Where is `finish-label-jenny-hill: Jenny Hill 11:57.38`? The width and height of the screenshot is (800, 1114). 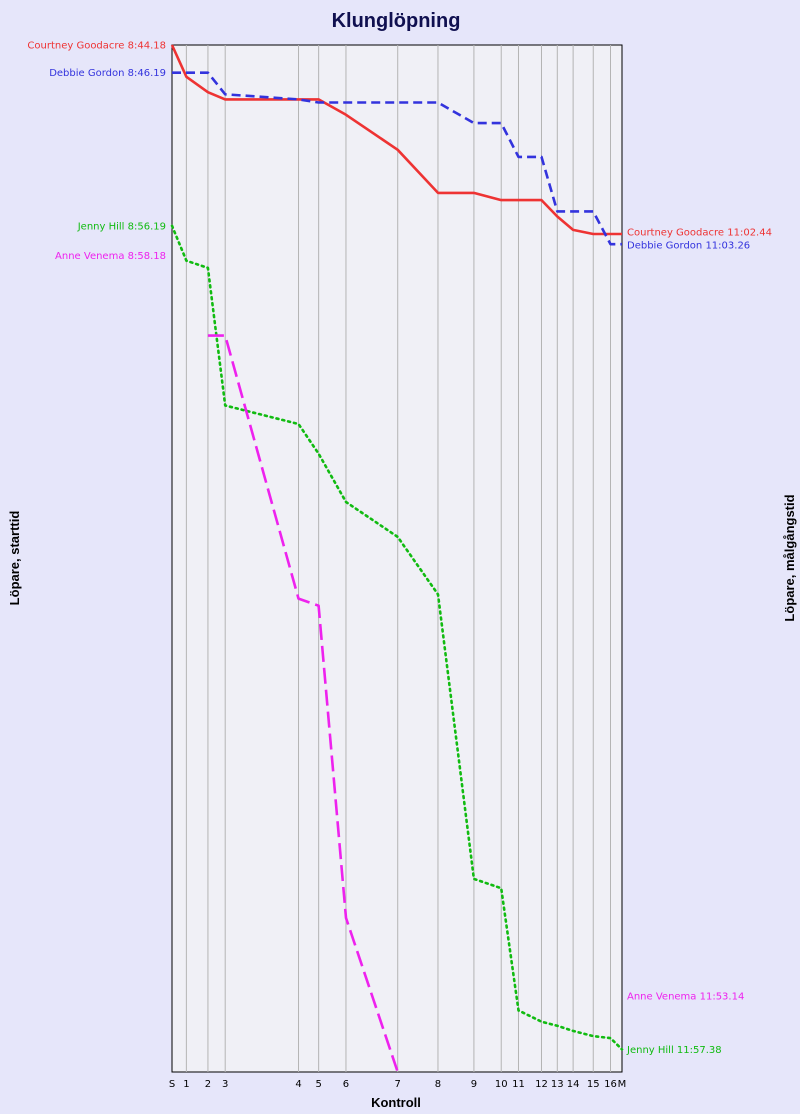 finish-label-jenny-hill: Jenny Hill 11:57.38 is located at coordinates (674, 1050).